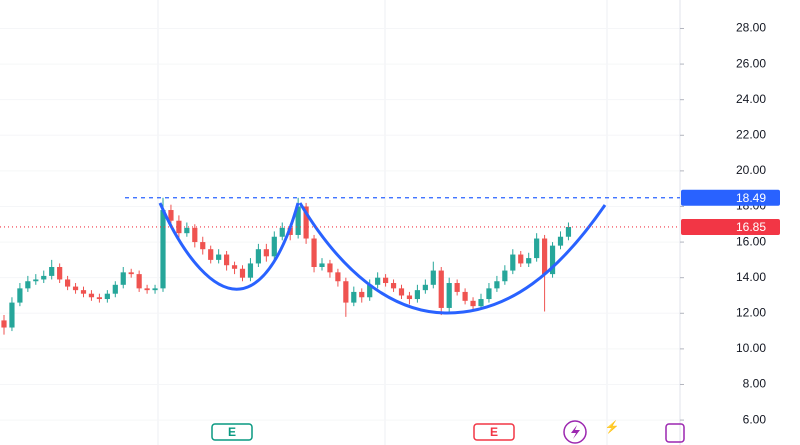 Image resolution: width=800 pixels, height=445 pixels. What do you see at coordinates (751, 99) in the screenshot?
I see `y-tick-label: 24.00` at bounding box center [751, 99].